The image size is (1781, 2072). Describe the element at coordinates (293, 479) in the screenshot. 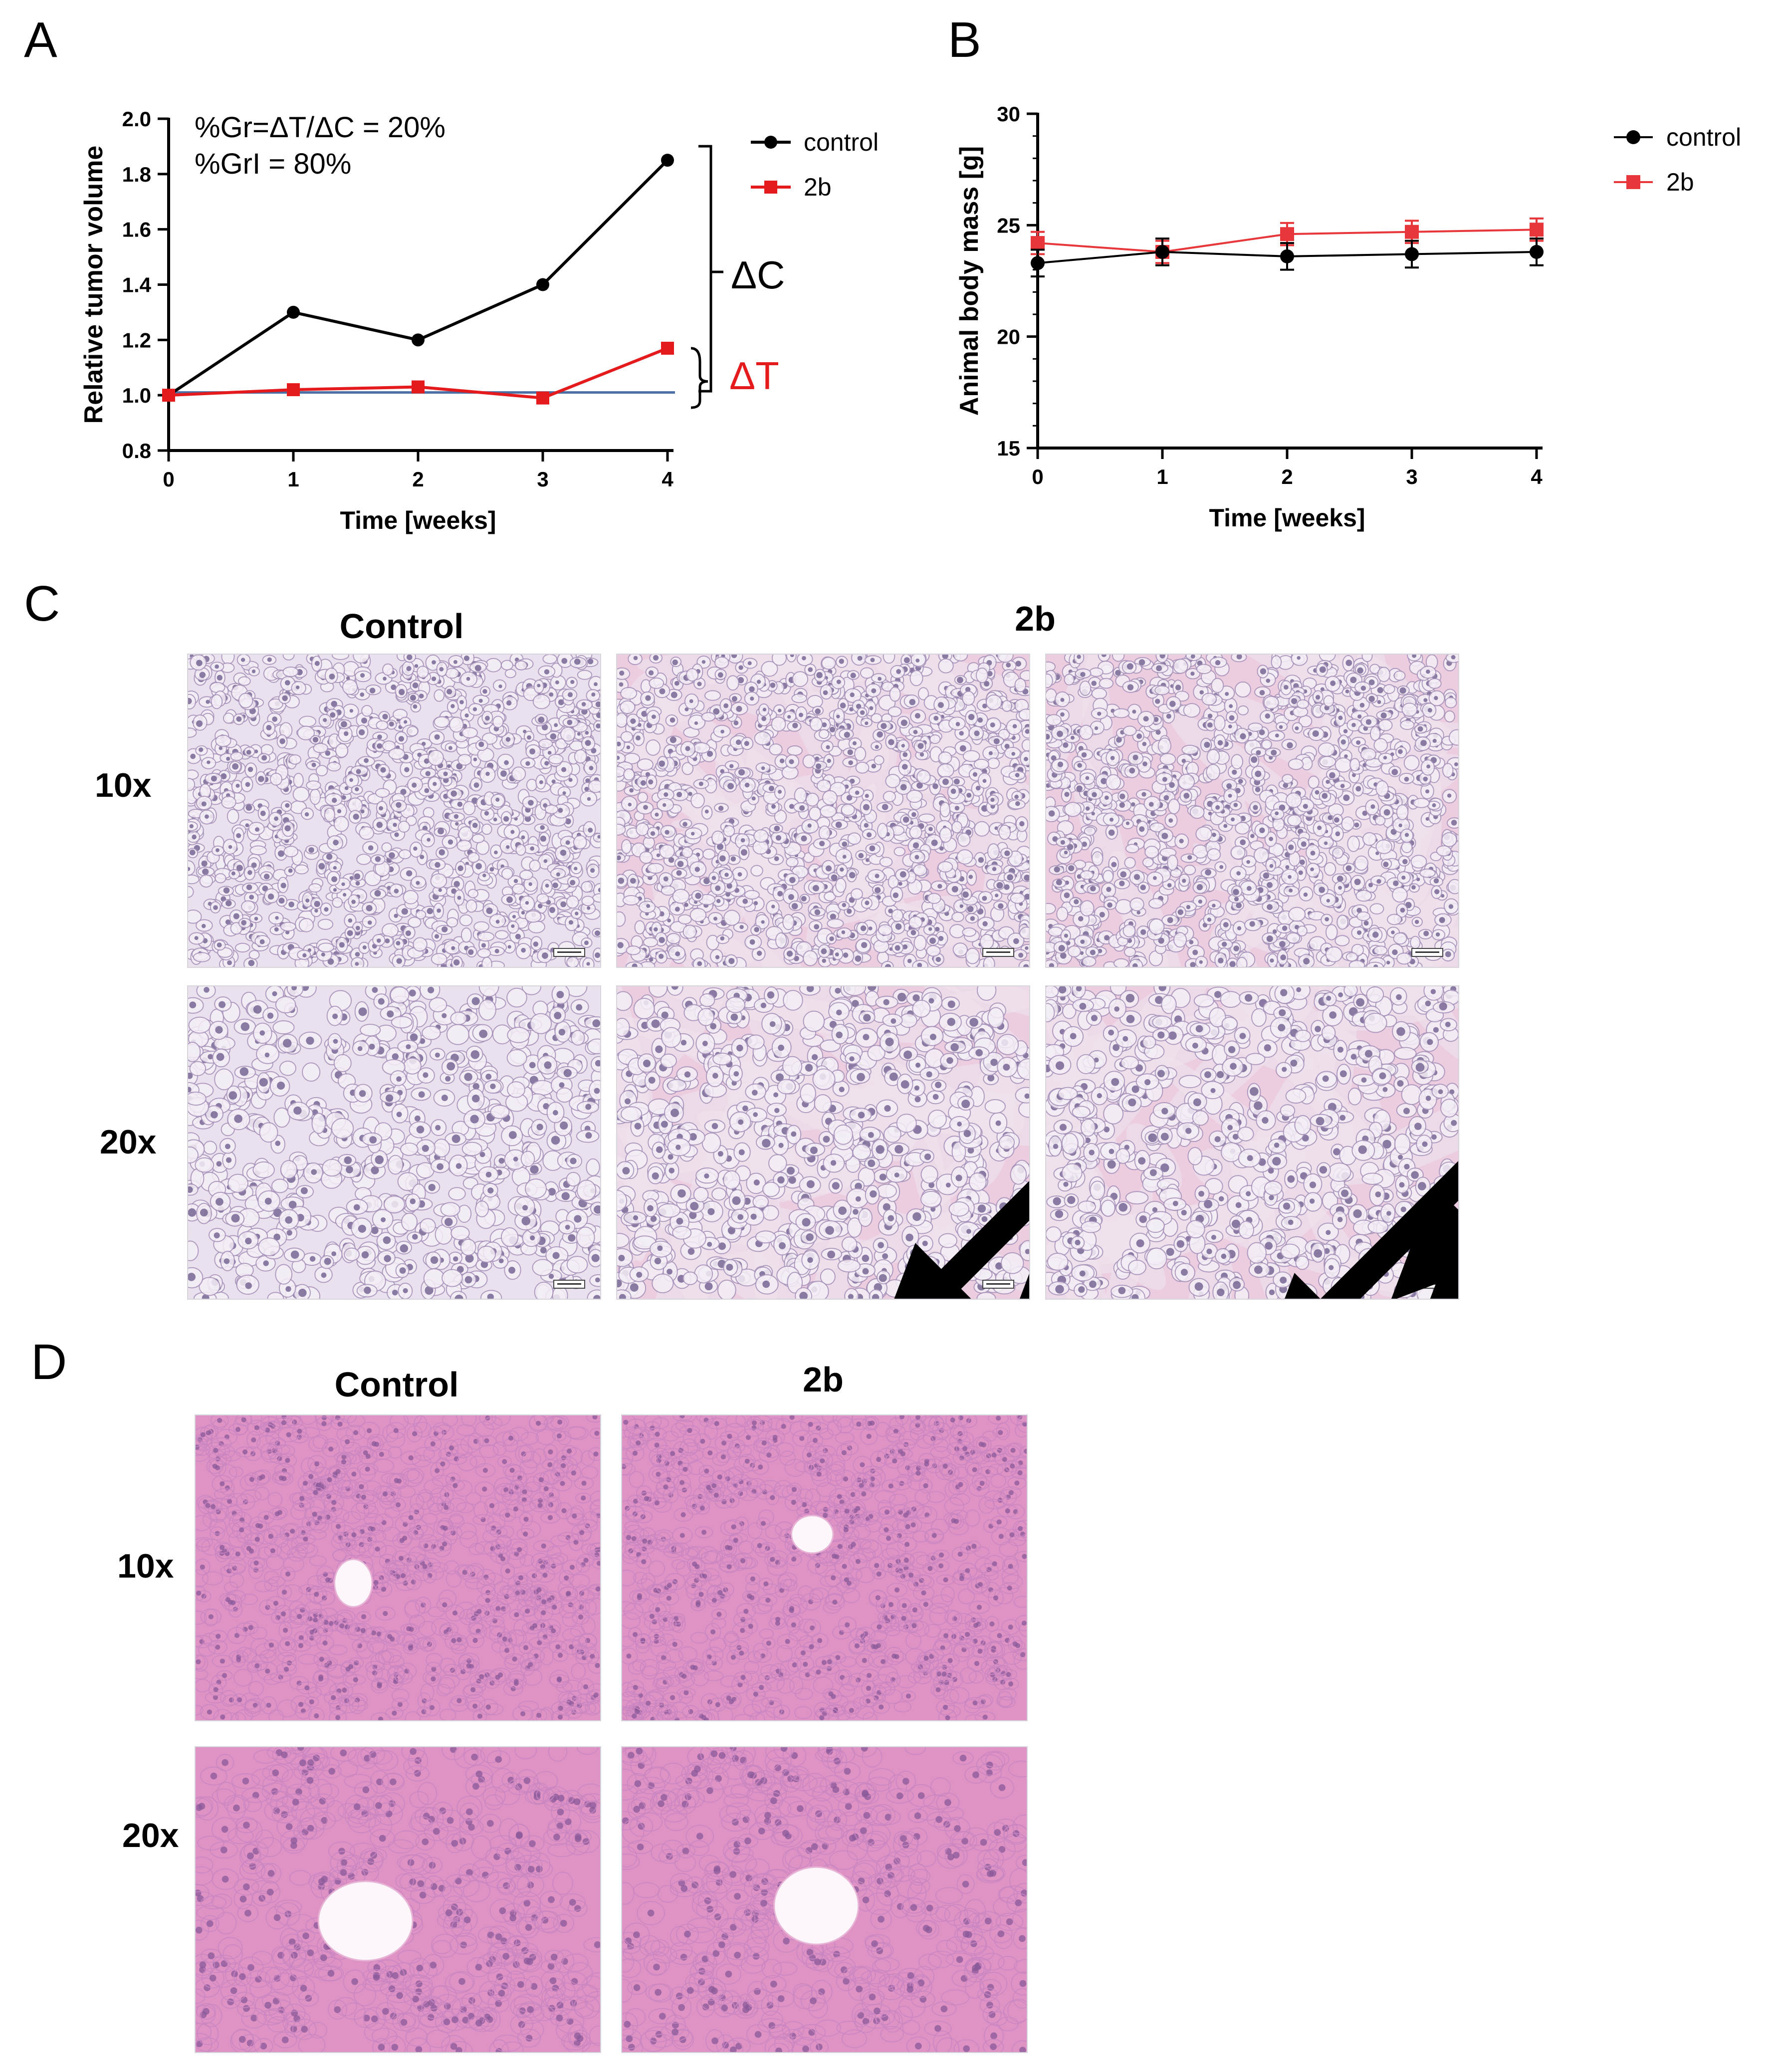

I see `x-tick-label: 1` at that location.